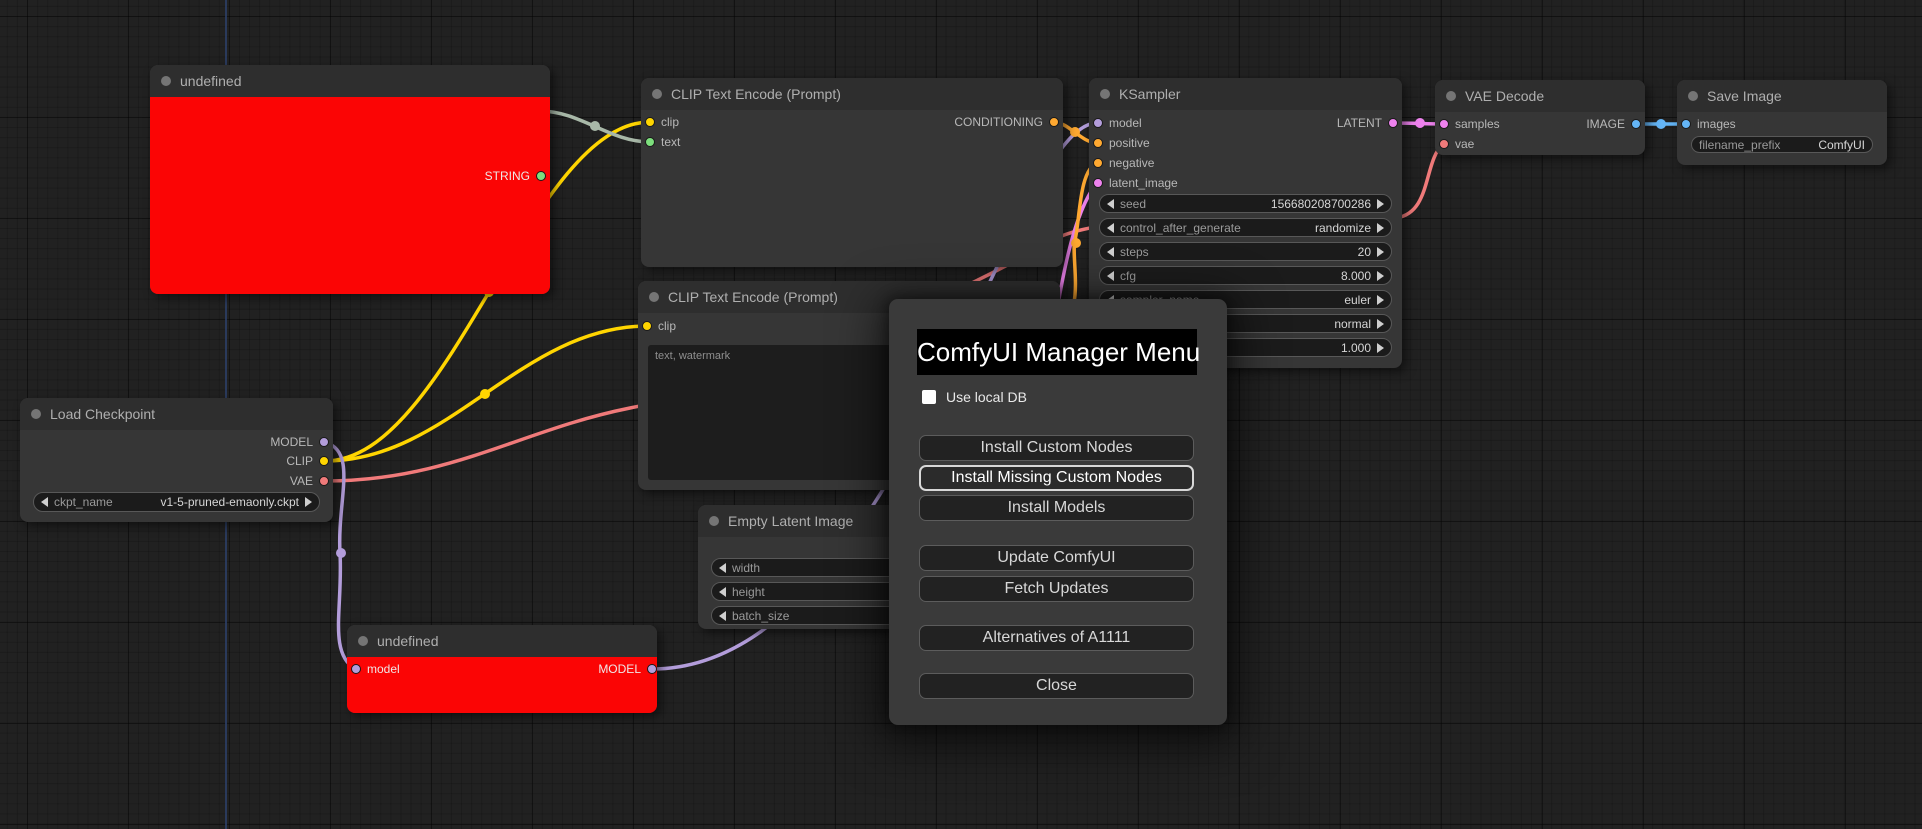 The height and width of the screenshot is (829, 1922). What do you see at coordinates (1056, 686) in the screenshot?
I see `close-button: Close` at bounding box center [1056, 686].